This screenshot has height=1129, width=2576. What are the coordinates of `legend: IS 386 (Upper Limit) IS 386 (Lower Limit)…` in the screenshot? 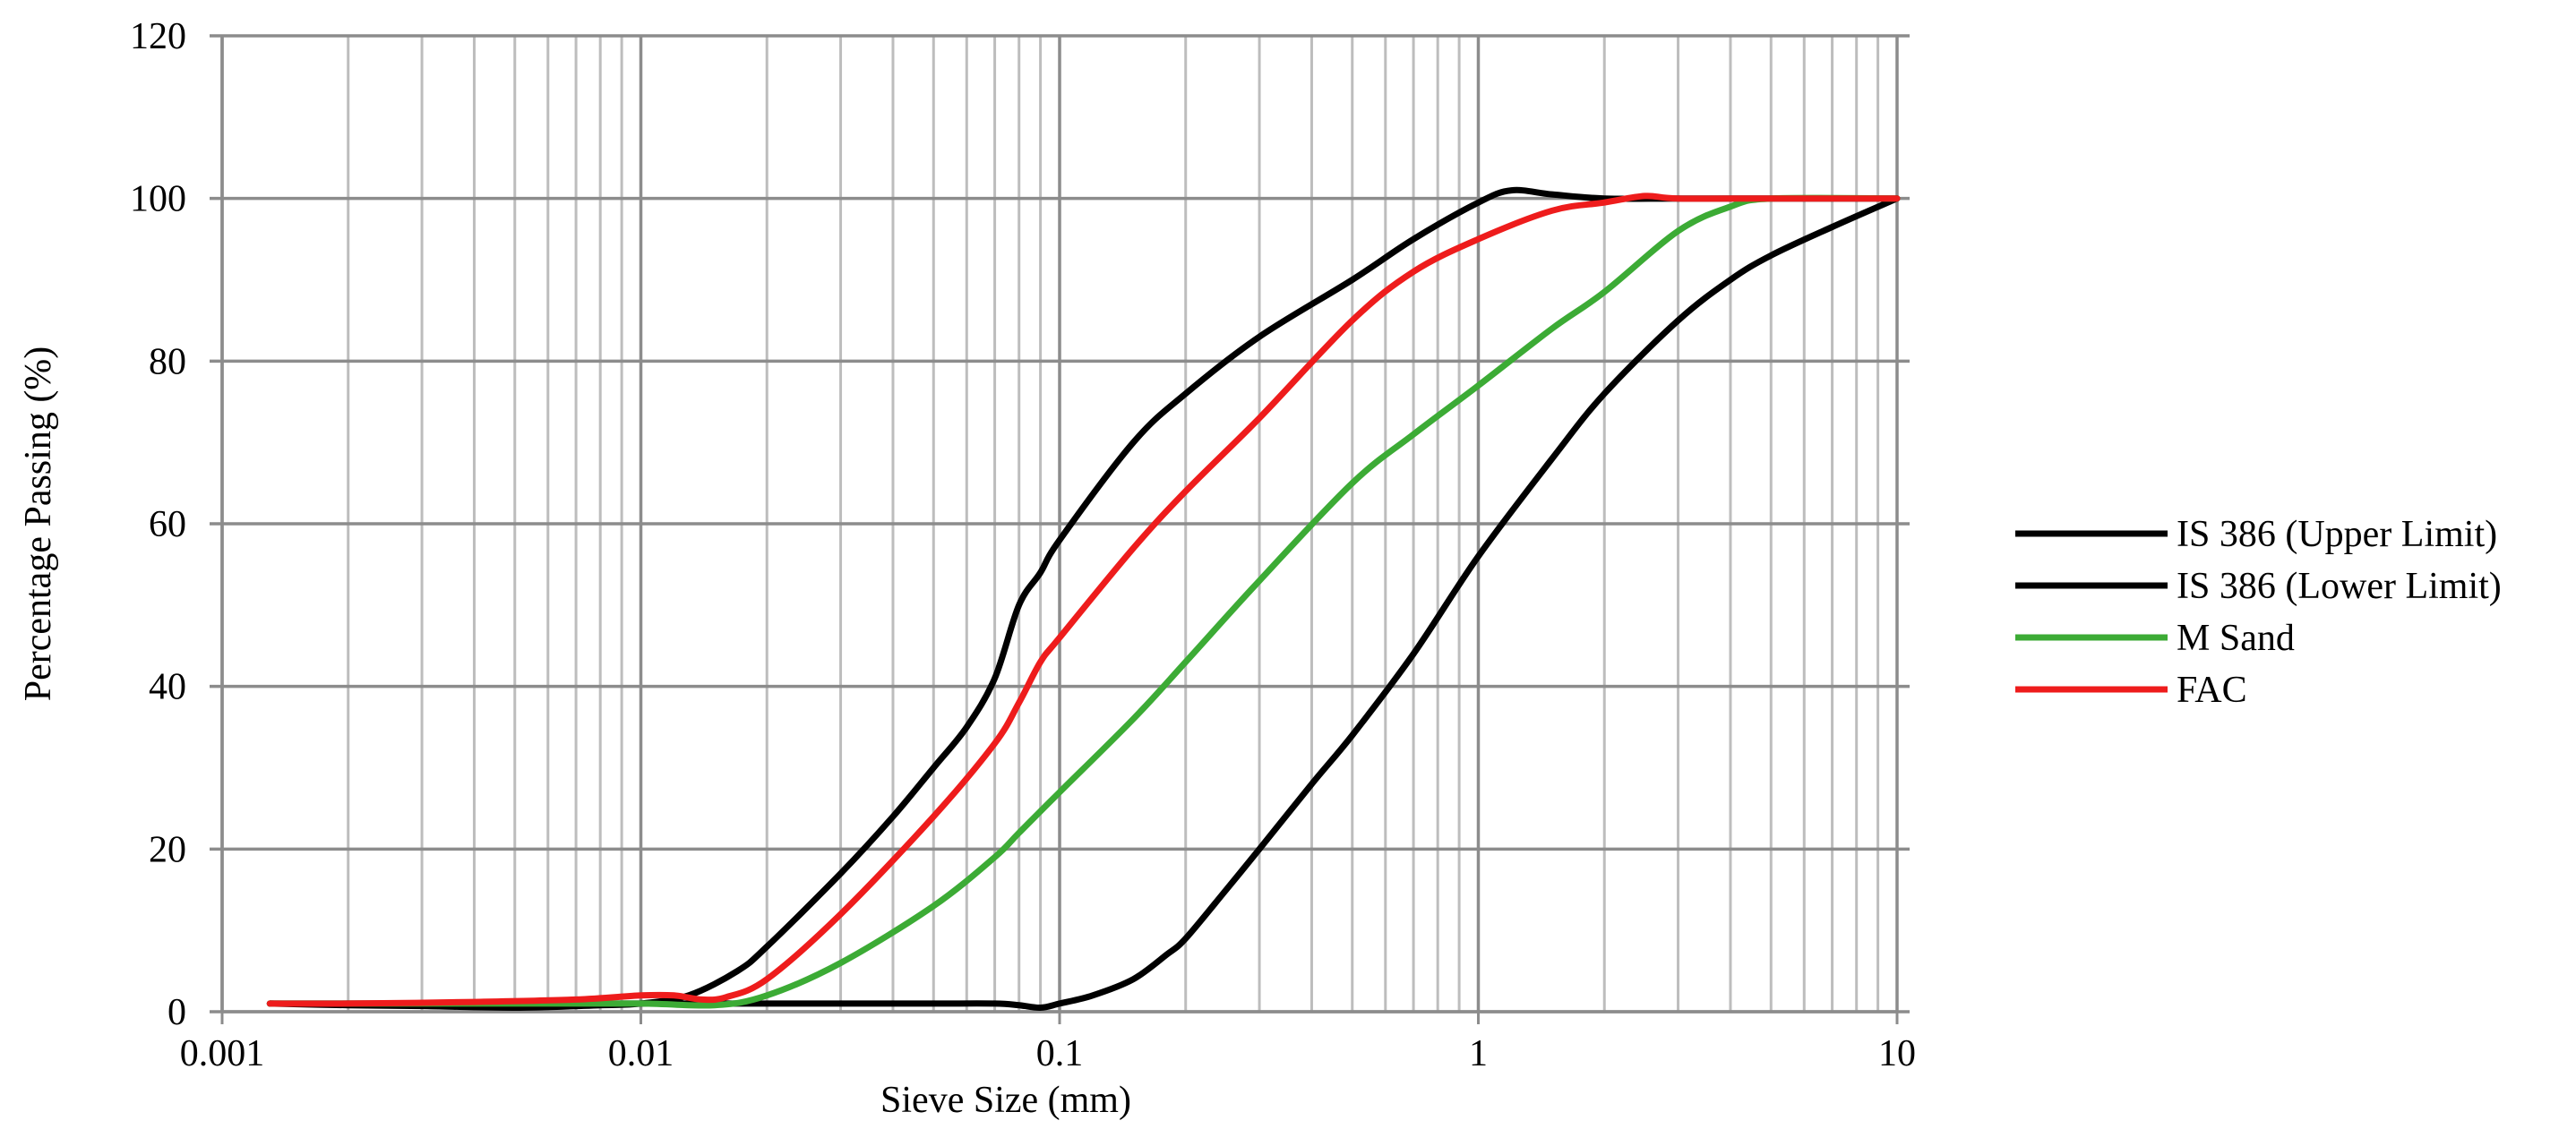 It's located at (2258, 612).